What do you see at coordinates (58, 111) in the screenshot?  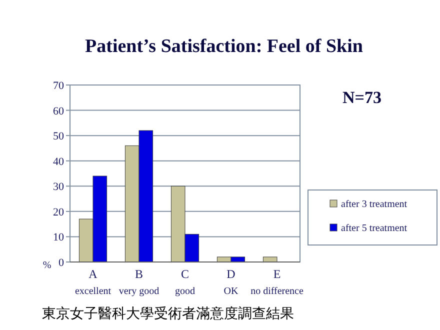 I see `y-tick-label: 60` at bounding box center [58, 111].